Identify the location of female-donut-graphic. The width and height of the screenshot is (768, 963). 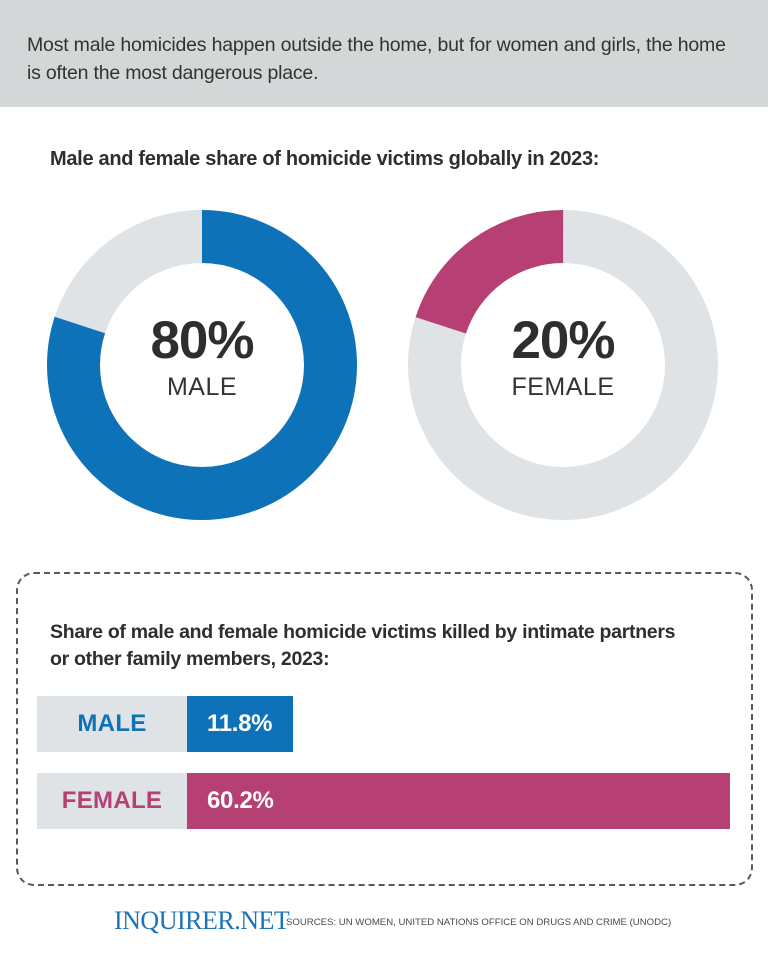
(563, 365).